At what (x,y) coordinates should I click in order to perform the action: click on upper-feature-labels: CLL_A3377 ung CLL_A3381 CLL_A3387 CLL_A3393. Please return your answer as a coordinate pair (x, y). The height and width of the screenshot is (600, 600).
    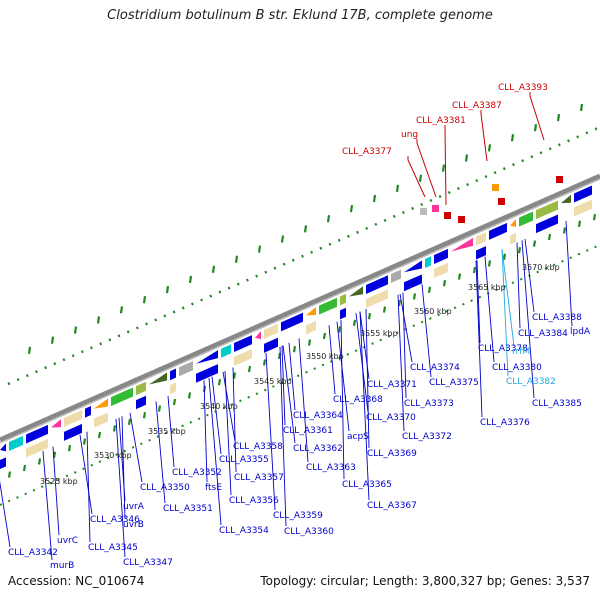
    Looking at the image, I should click on (445, 120).